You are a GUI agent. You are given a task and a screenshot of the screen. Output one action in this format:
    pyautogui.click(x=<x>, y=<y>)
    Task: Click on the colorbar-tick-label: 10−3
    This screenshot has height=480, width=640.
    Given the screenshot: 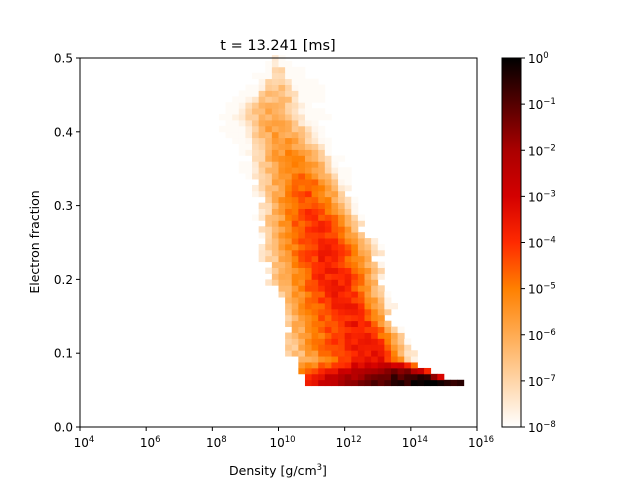 What is the action you would take?
    pyautogui.click(x=542, y=196)
    